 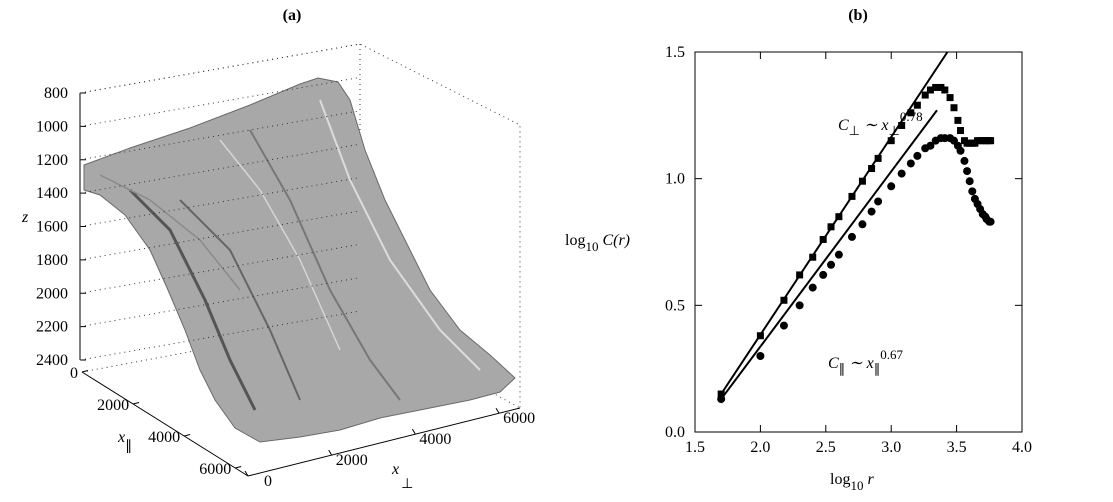 What do you see at coordinates (675, 179) in the screenshot?
I see `y-tick-label: 1.0` at bounding box center [675, 179].